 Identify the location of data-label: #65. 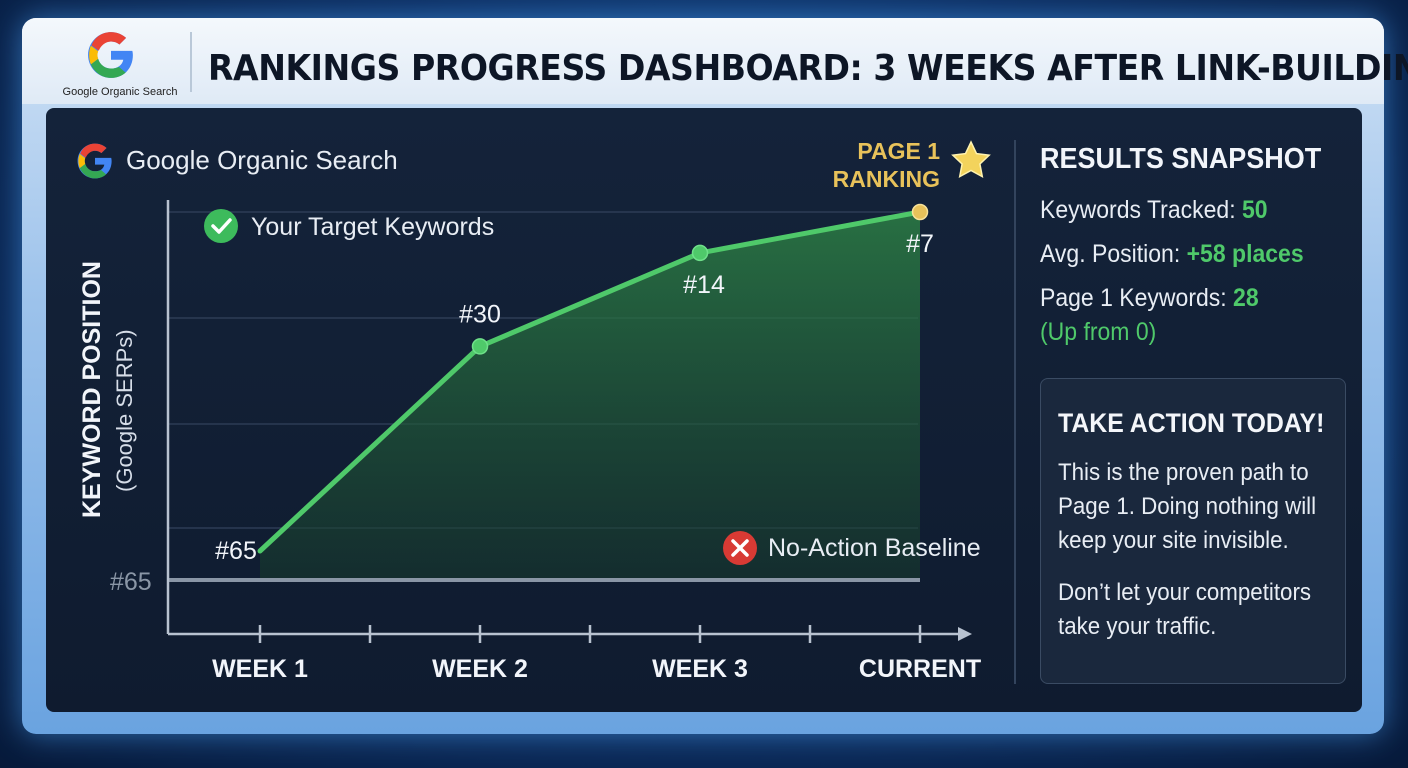
(236, 551).